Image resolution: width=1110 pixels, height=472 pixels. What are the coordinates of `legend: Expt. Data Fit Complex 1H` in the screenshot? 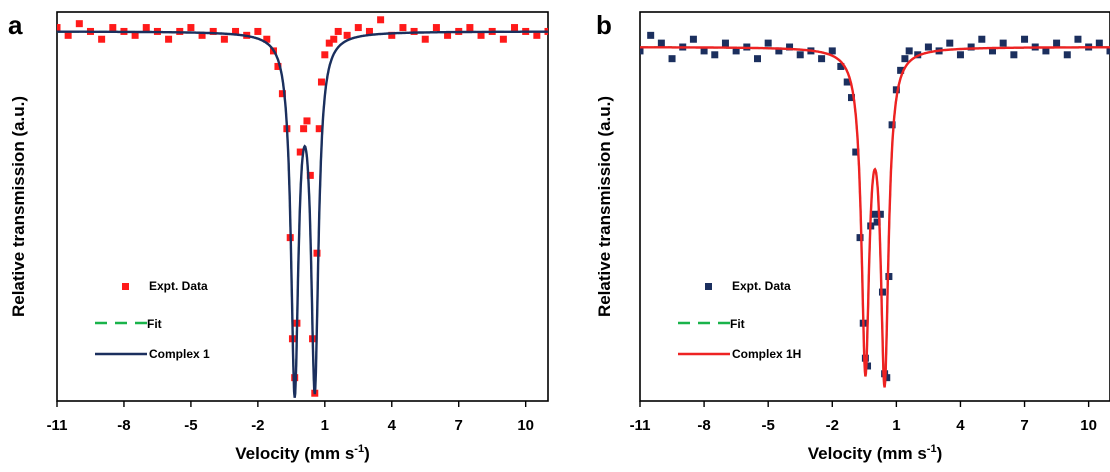 It's located at (739, 320).